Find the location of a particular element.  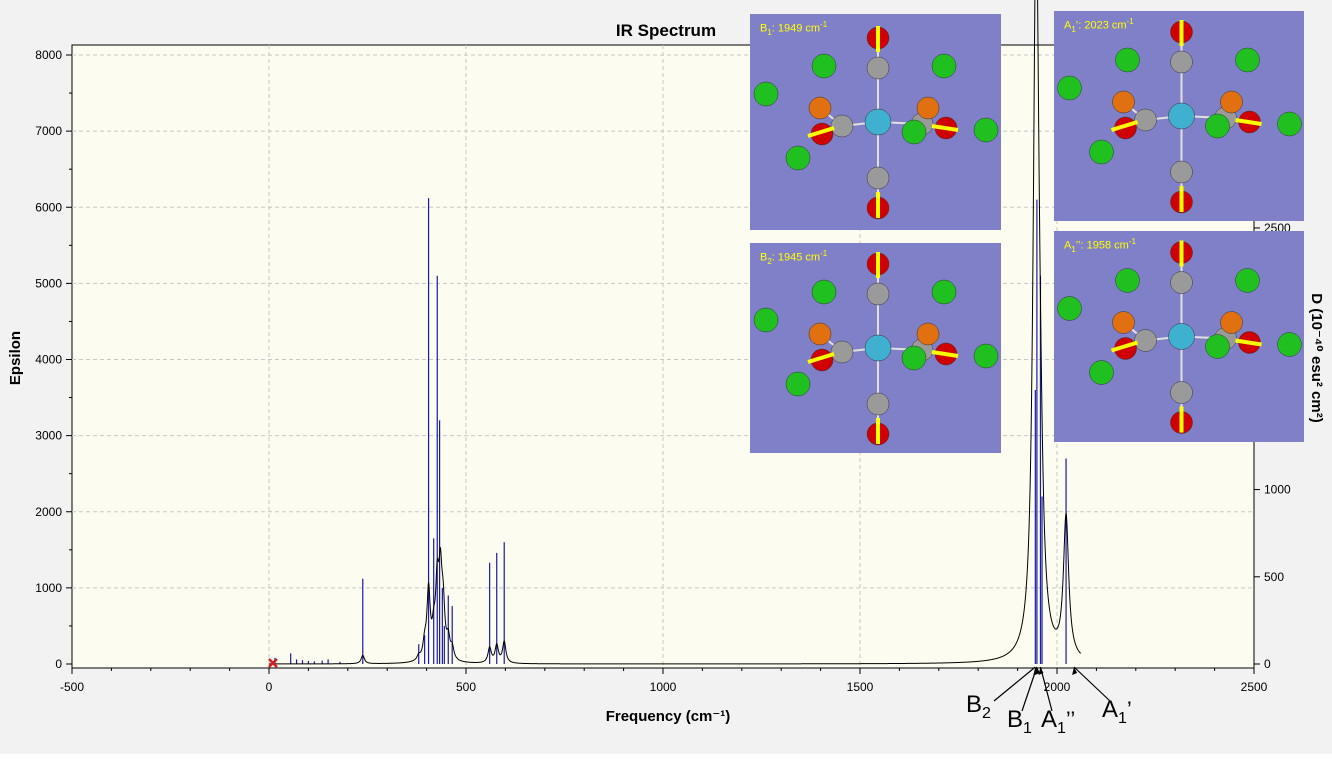

x-axis-label: Frequency (cm⁻¹) is located at coordinates (668, 716).